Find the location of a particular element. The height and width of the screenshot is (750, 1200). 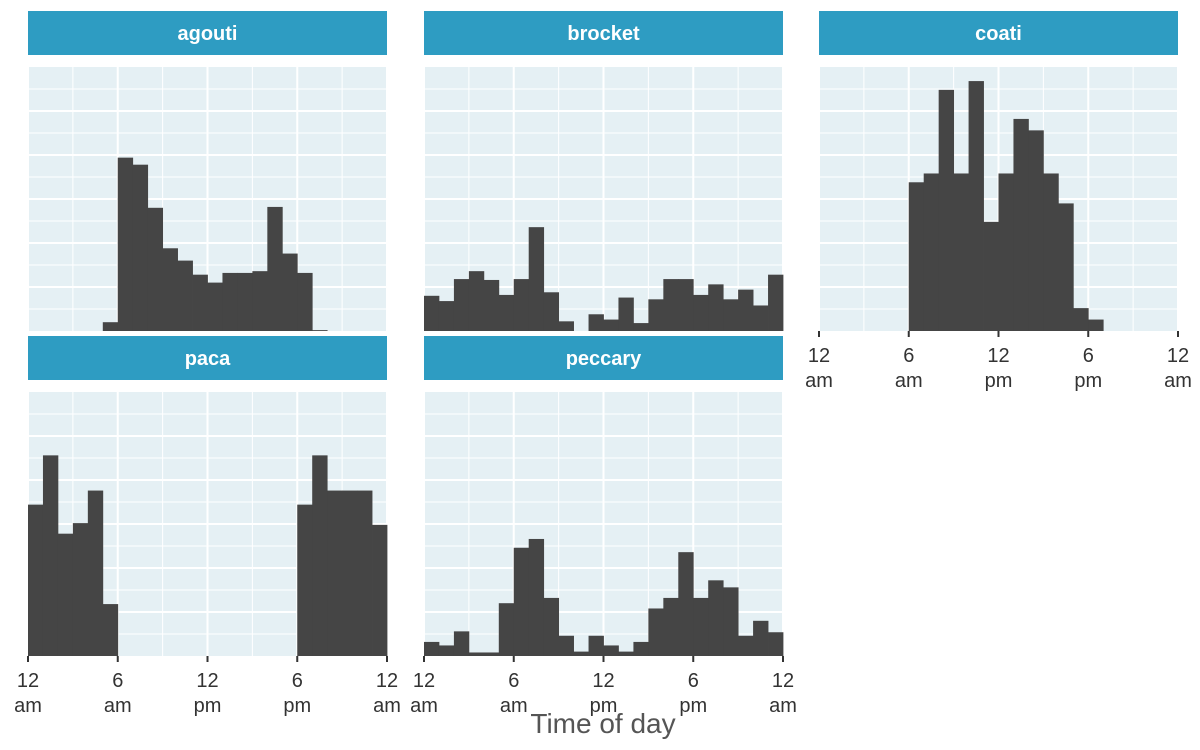

facet-strip is located at coordinates (207, 358).